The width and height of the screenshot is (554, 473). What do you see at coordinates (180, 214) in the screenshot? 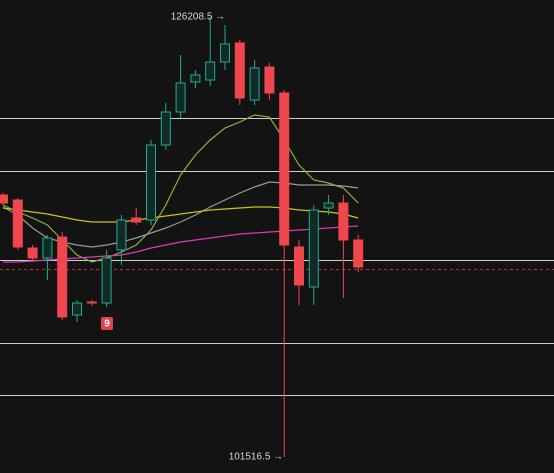
I see `moving-average` at bounding box center [180, 214].